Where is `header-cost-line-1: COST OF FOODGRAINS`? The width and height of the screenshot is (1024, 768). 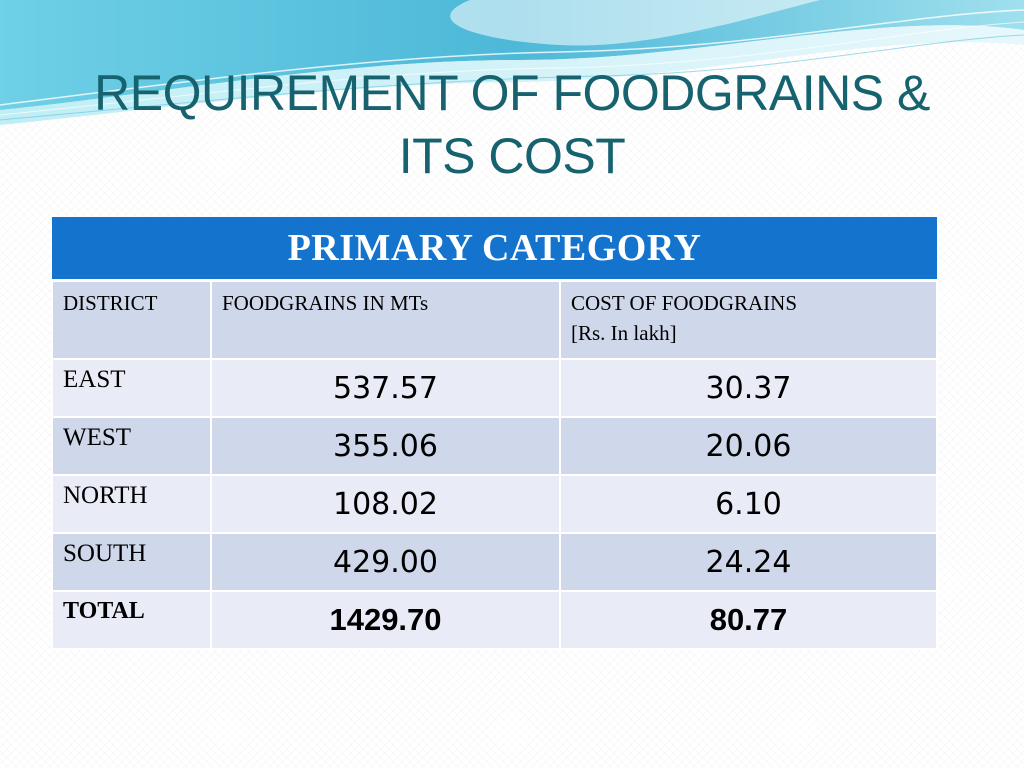 header-cost-line-1: COST OF FOODGRAINS is located at coordinates (684, 303).